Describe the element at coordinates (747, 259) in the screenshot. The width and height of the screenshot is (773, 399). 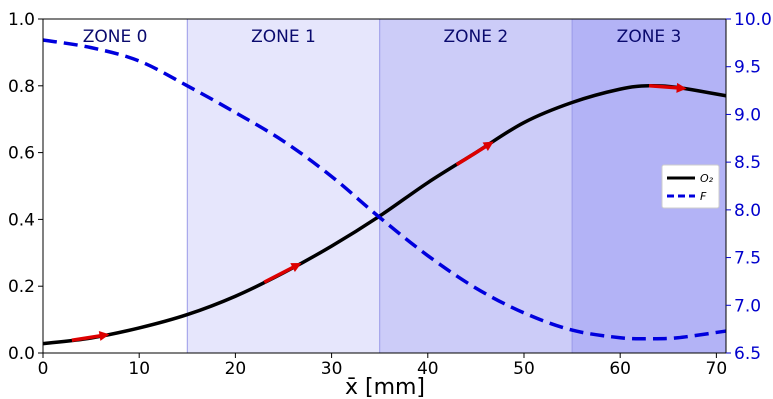
I see `right-tick-label-2: 7.5` at that location.